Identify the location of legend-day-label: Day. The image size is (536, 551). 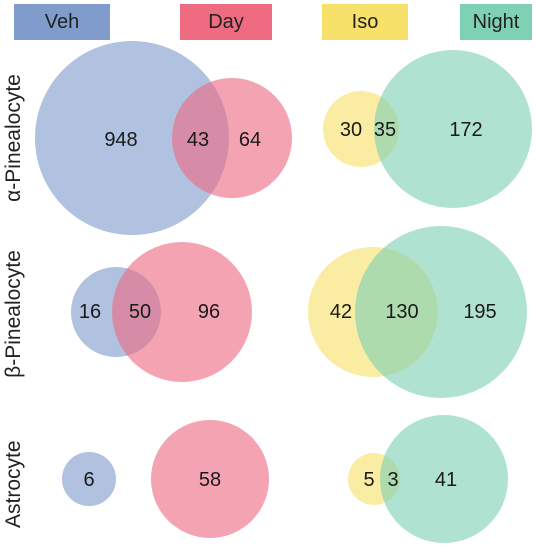
(226, 21).